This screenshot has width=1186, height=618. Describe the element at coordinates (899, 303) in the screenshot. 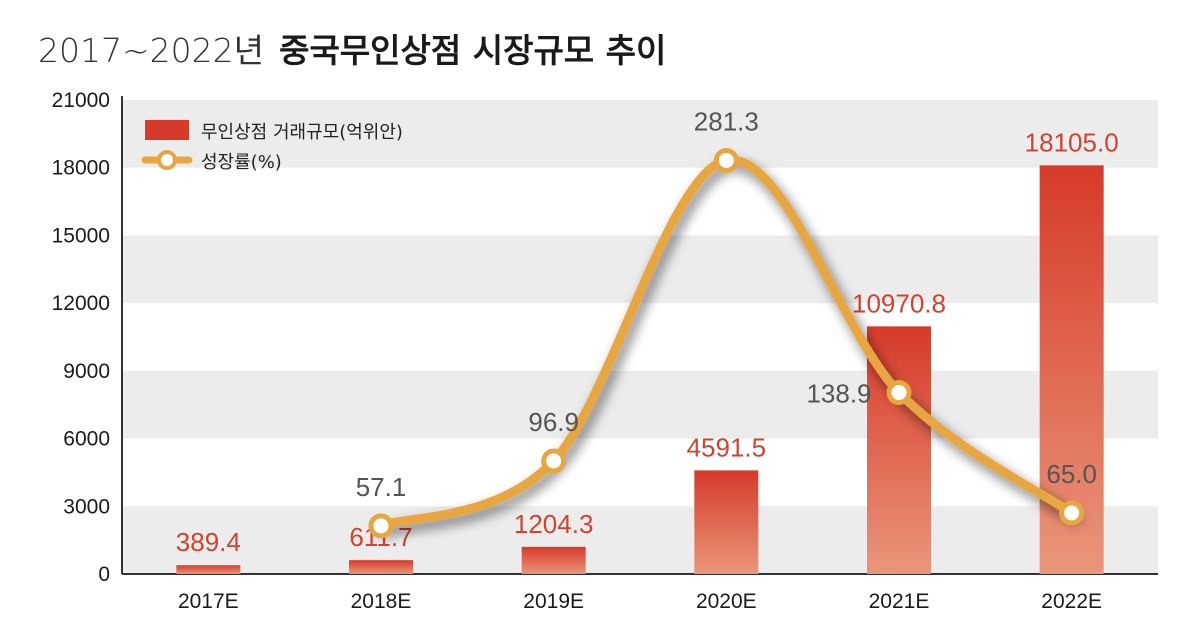

I see `bar-value-label: 10970.8` at that location.